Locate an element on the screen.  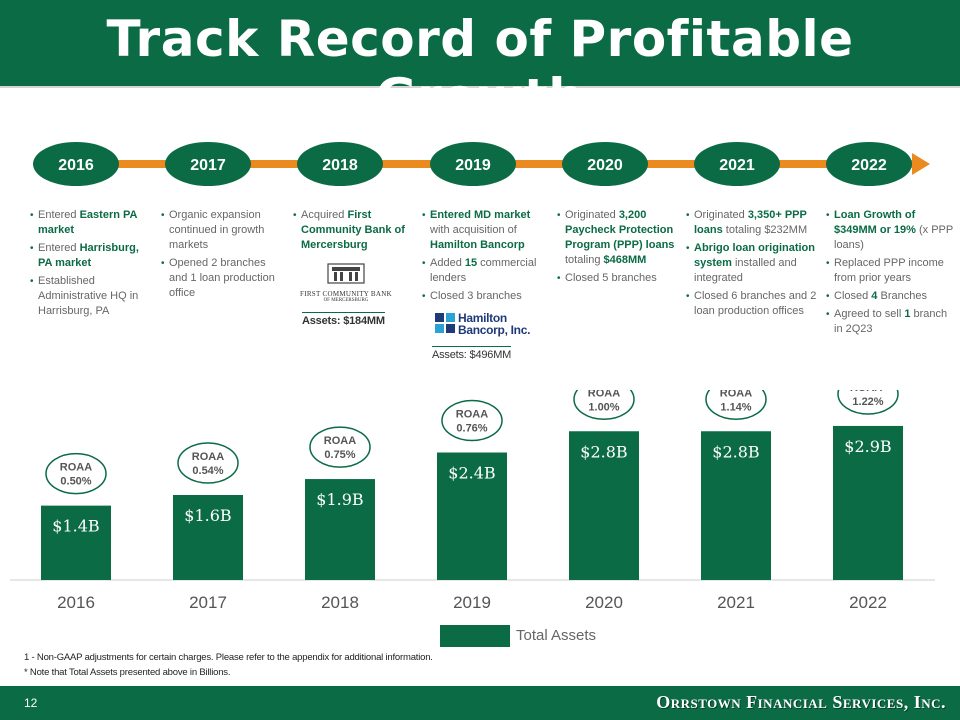
timeline-arrow-head is located at coordinates (921, 164).